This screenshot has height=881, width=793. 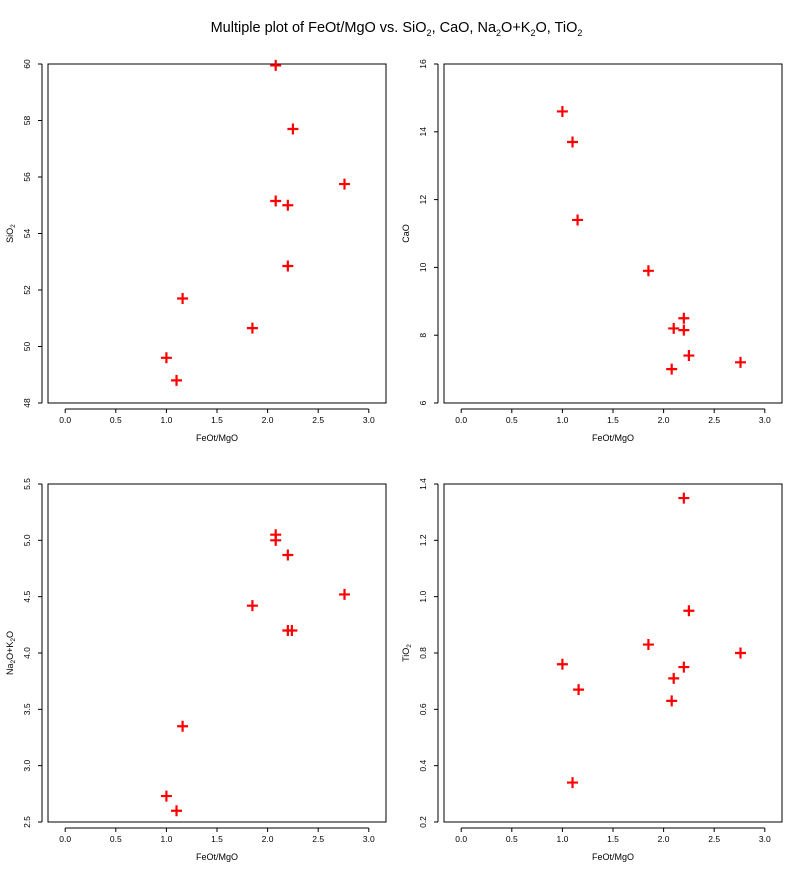 I want to click on y-tick-label: 3.0, so click(x=27, y=765).